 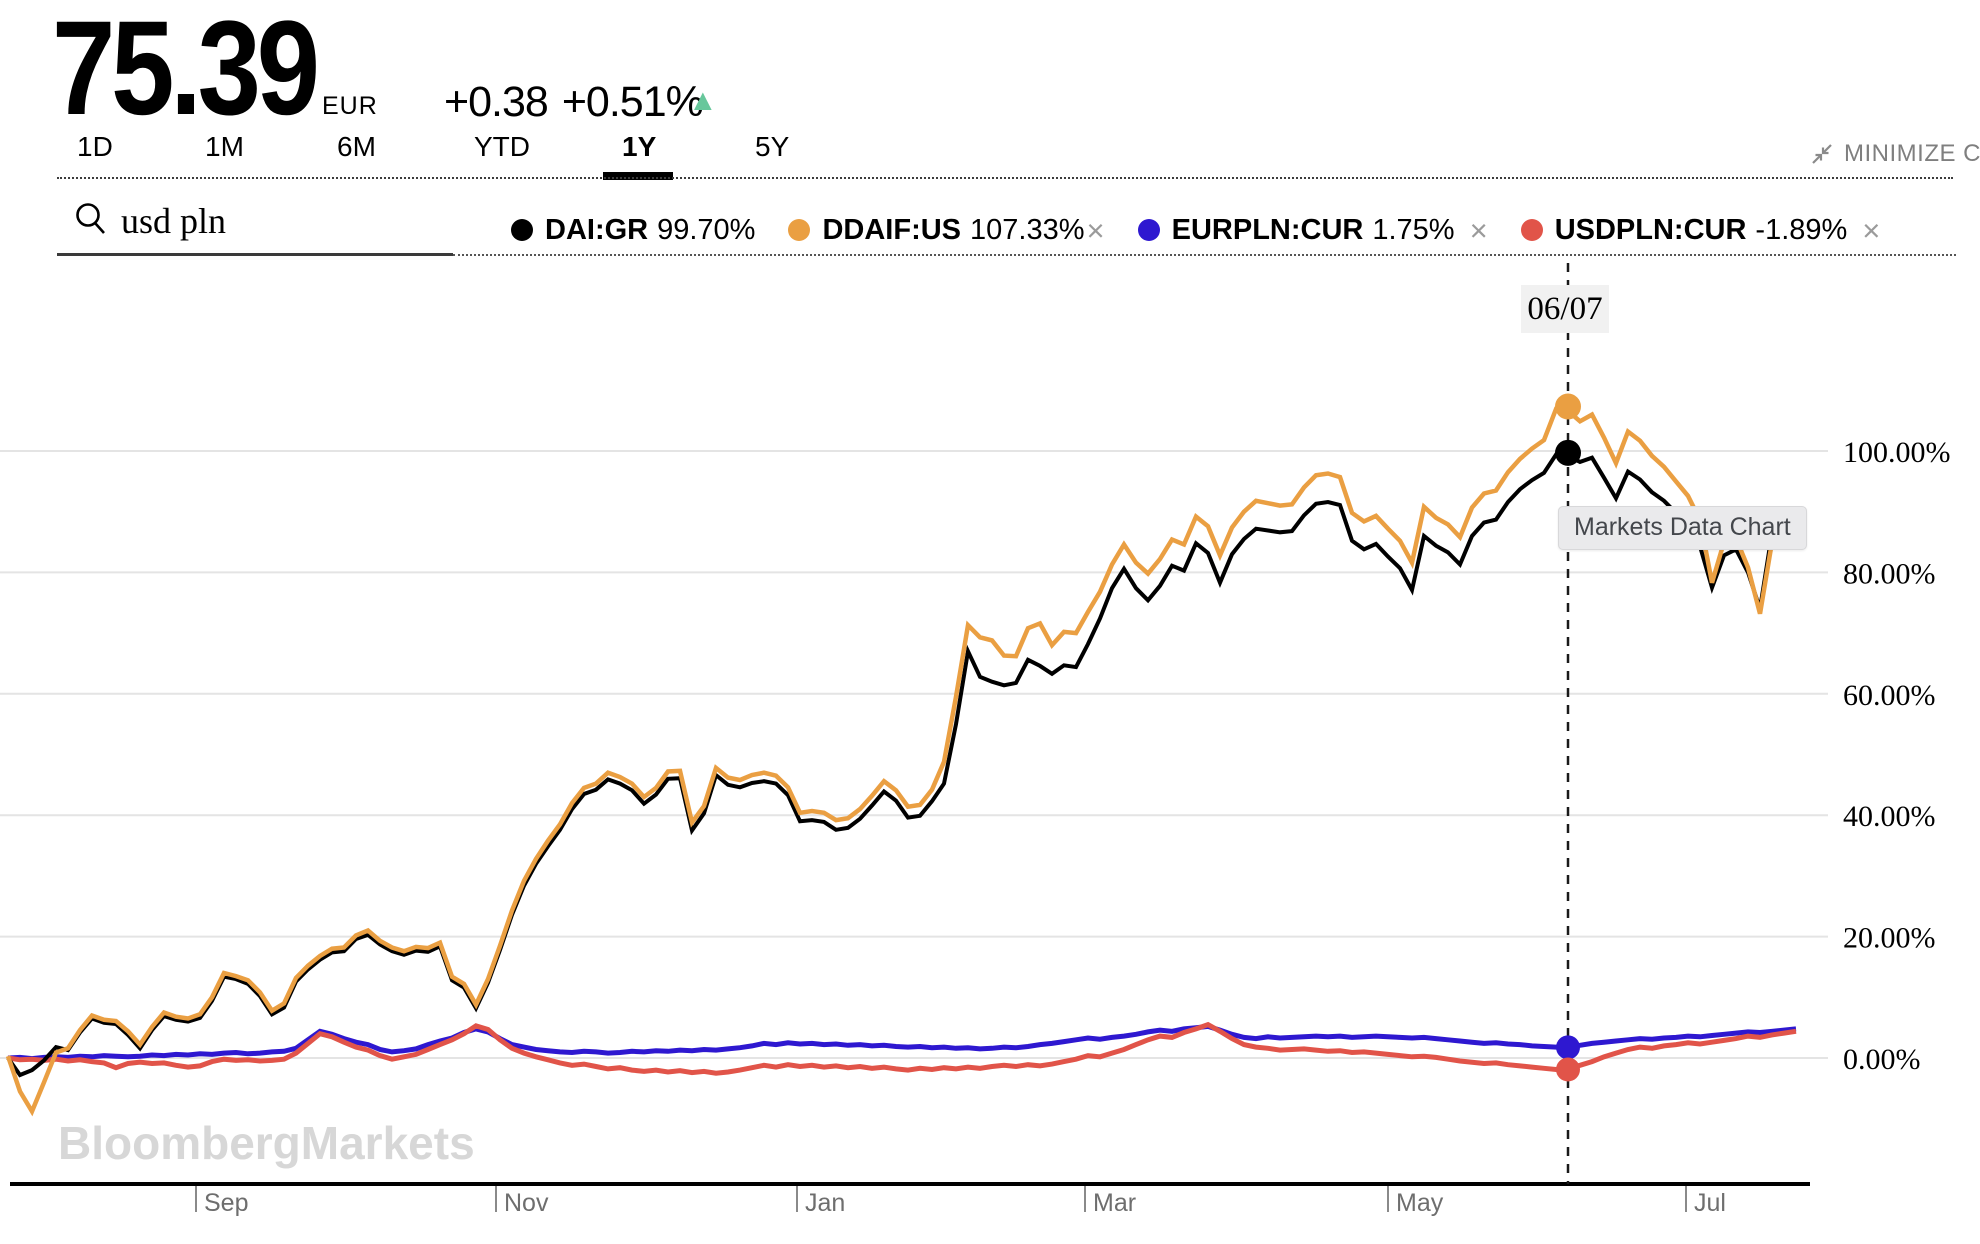 I want to click on series-line-eurpln-cur, so click(x=902, y=1042).